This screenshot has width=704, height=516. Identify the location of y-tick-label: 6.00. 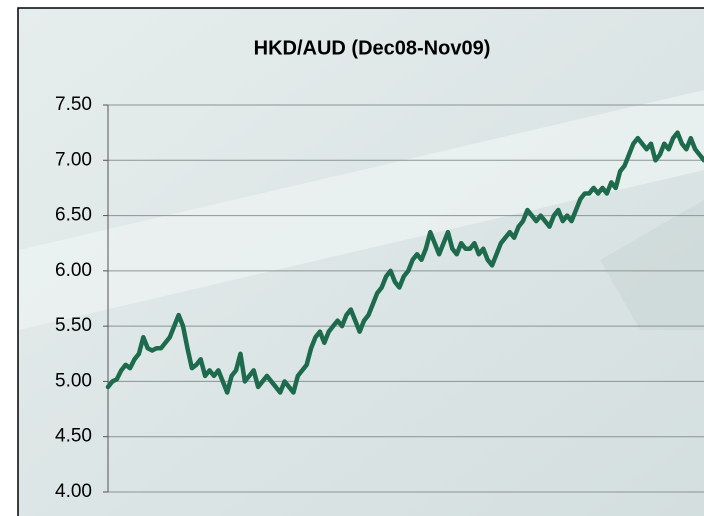
(73, 270).